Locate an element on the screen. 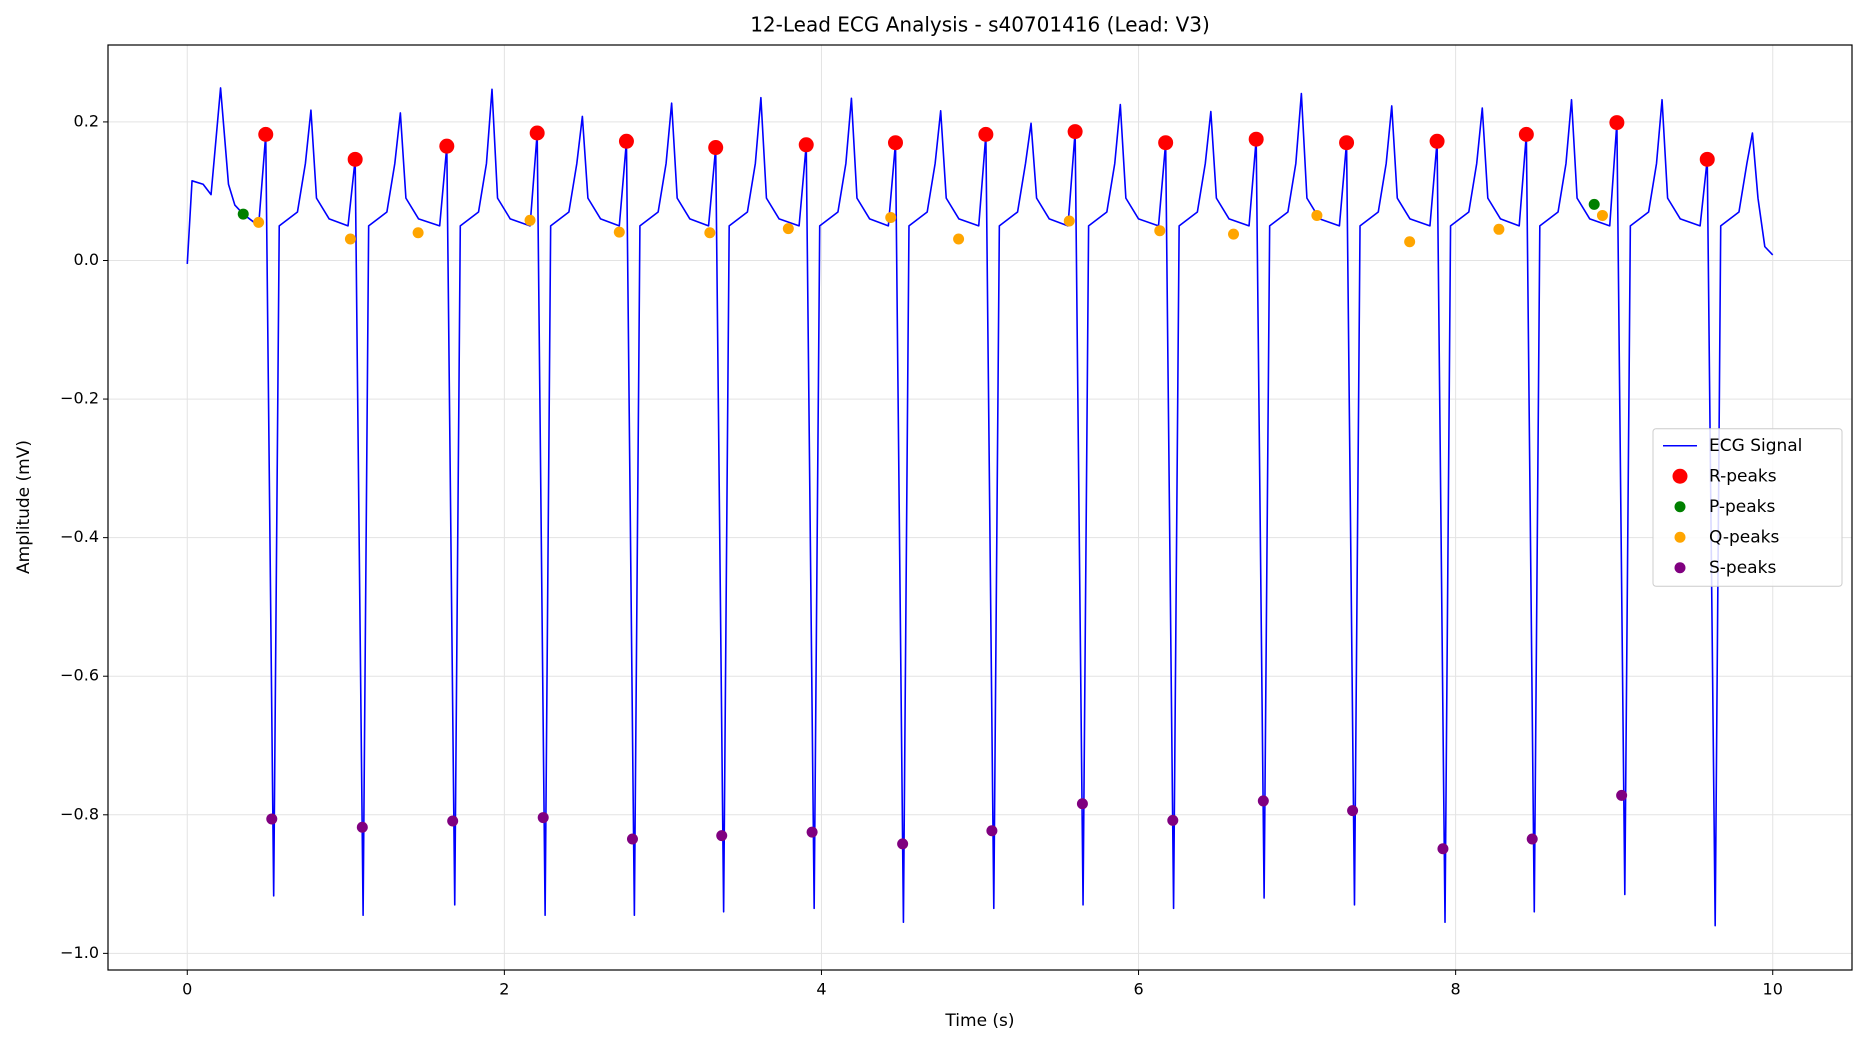 The height and width of the screenshot is (1048, 1867). legend-label: P-peaks is located at coordinates (1742, 507).